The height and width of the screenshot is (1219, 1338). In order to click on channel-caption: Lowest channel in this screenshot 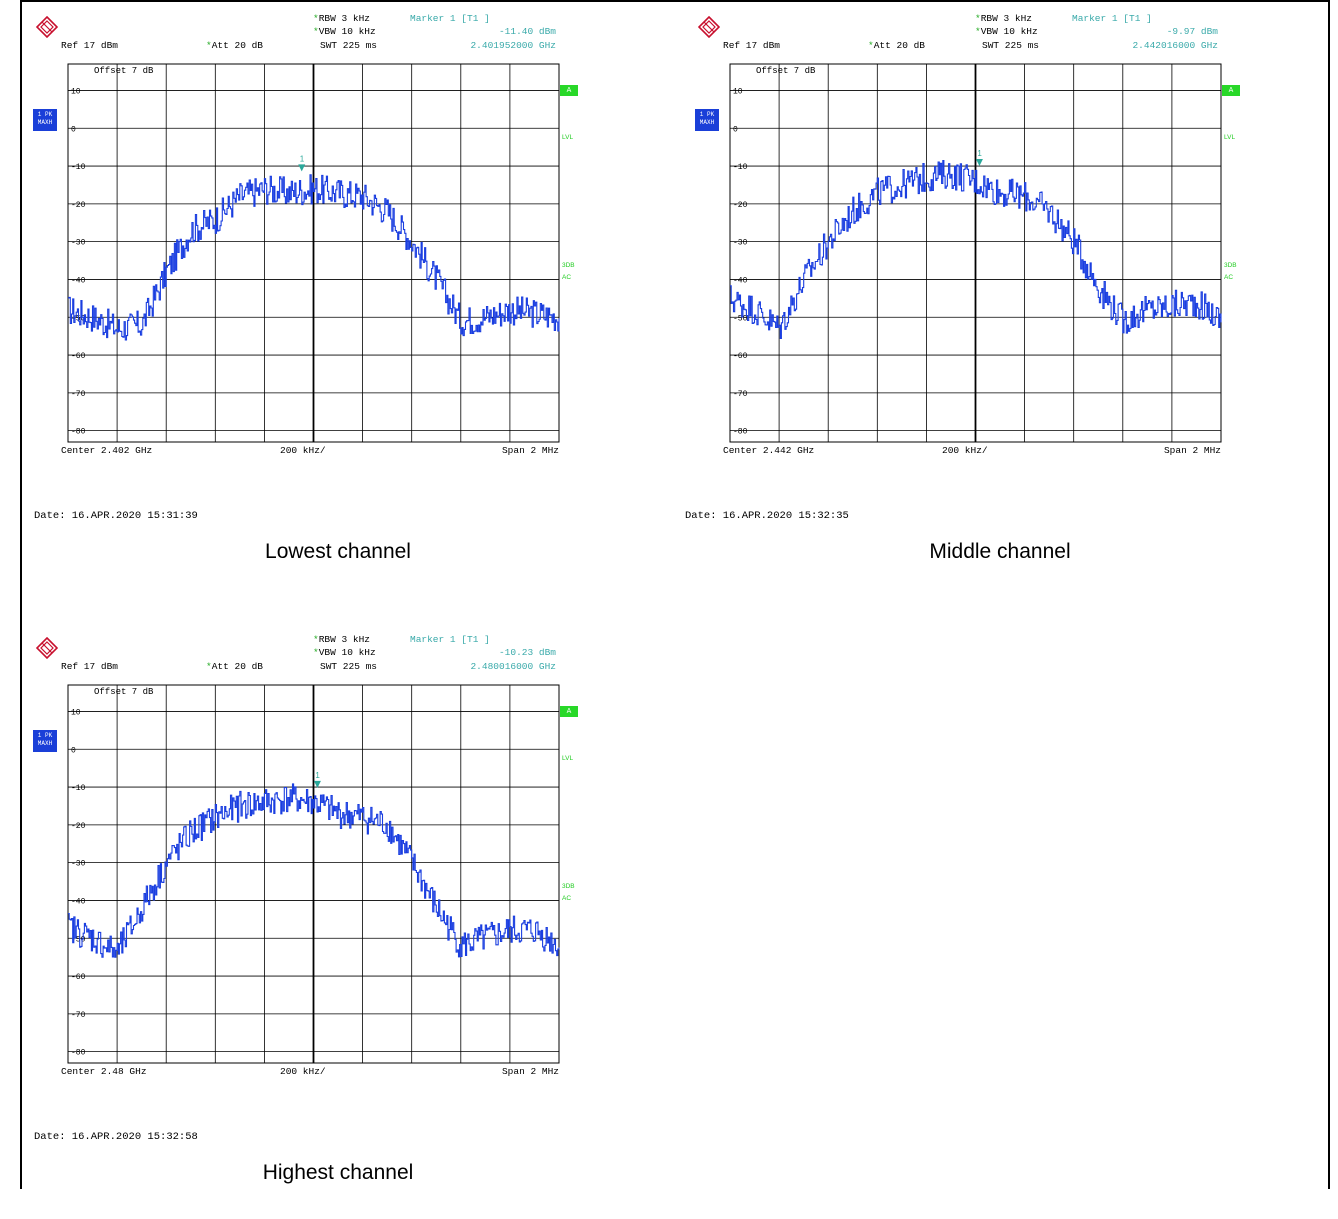, I will do `click(338, 551)`.